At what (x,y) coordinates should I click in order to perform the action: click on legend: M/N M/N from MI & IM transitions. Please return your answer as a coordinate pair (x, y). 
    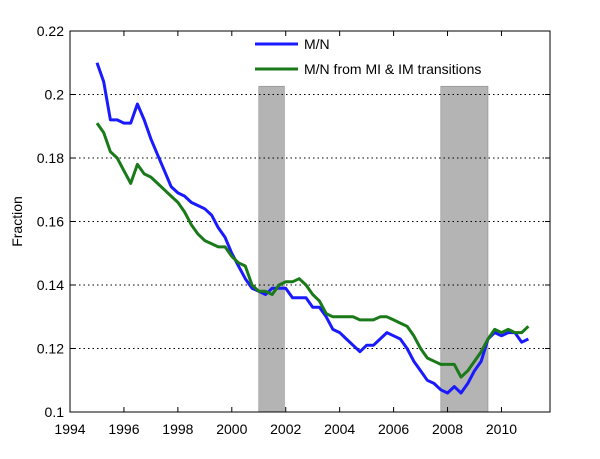
    Looking at the image, I should click on (368, 56).